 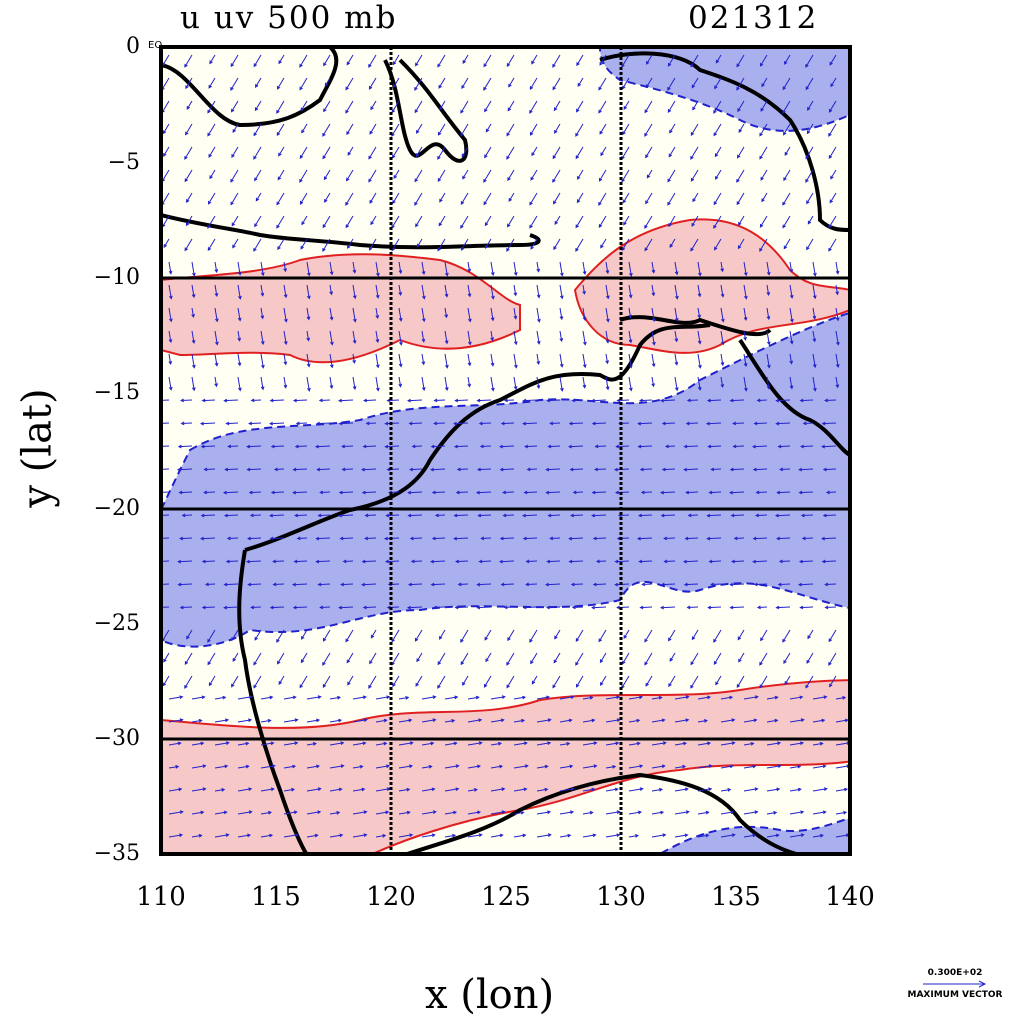 What do you see at coordinates (724, 89) in the screenshot?
I see `negative-wind-region-ne` at bounding box center [724, 89].